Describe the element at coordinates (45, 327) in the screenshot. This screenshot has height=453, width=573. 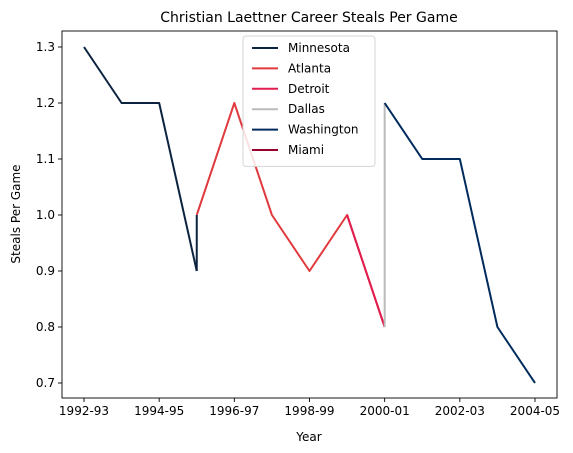
I see `y-tick-label: 0.8` at that location.